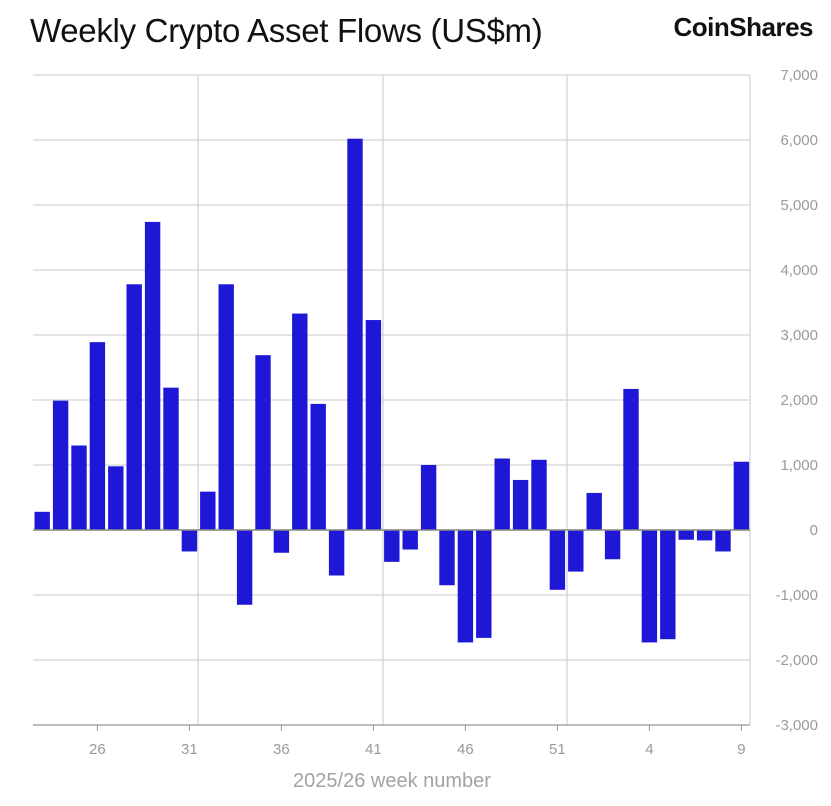 This screenshot has height=806, width=831. What do you see at coordinates (796, 595) in the screenshot?
I see `y-tick-label: -1,000` at bounding box center [796, 595].